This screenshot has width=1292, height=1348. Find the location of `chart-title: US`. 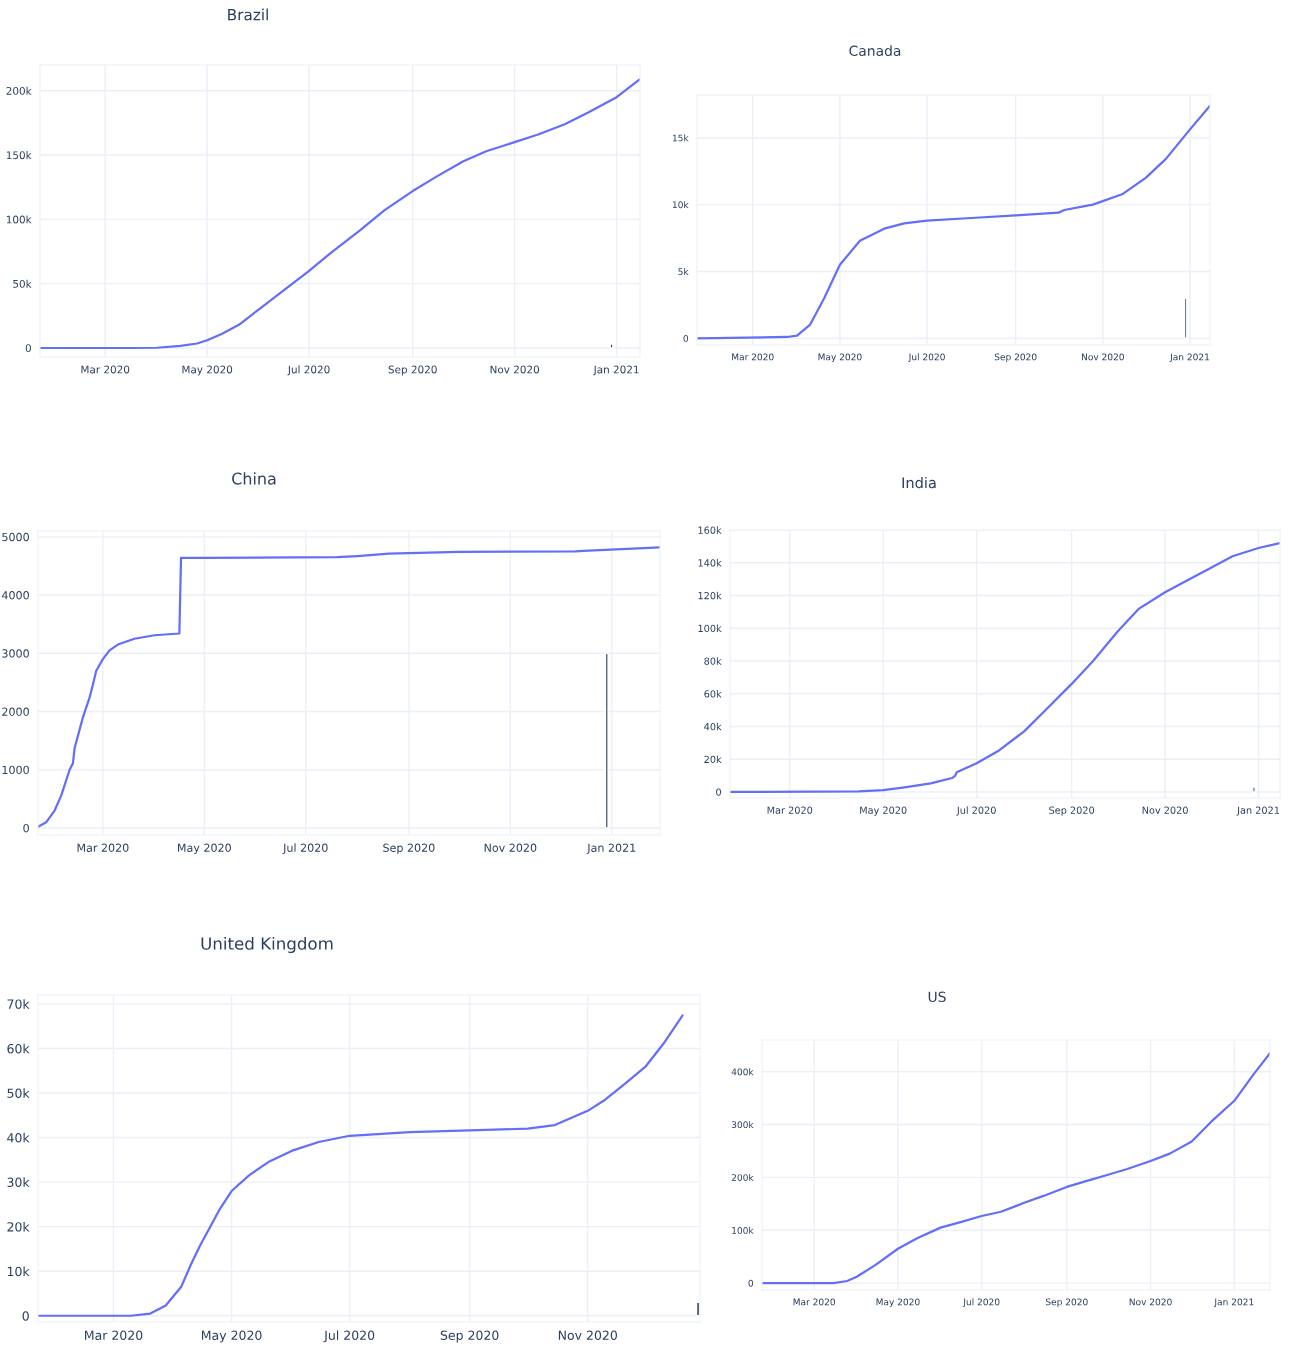

chart-title: US is located at coordinates (937, 997).